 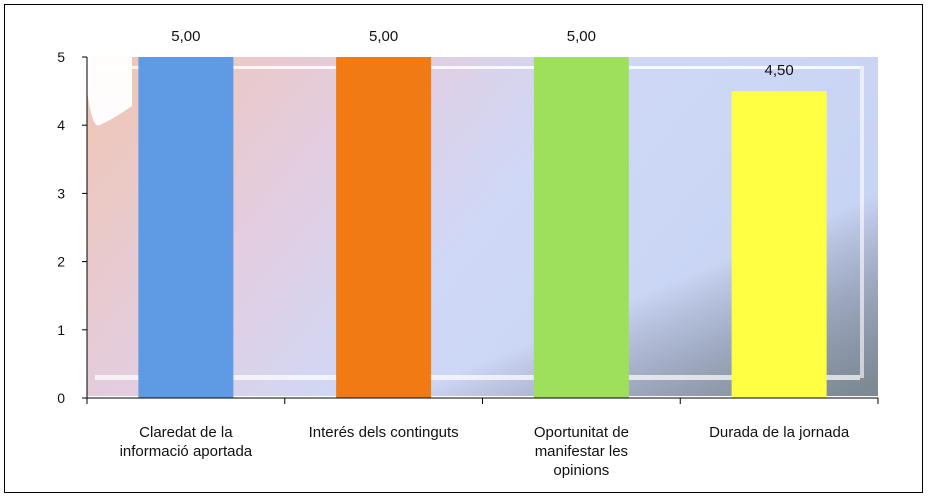 I want to click on category-label: manifestar les, so click(x=581, y=451).